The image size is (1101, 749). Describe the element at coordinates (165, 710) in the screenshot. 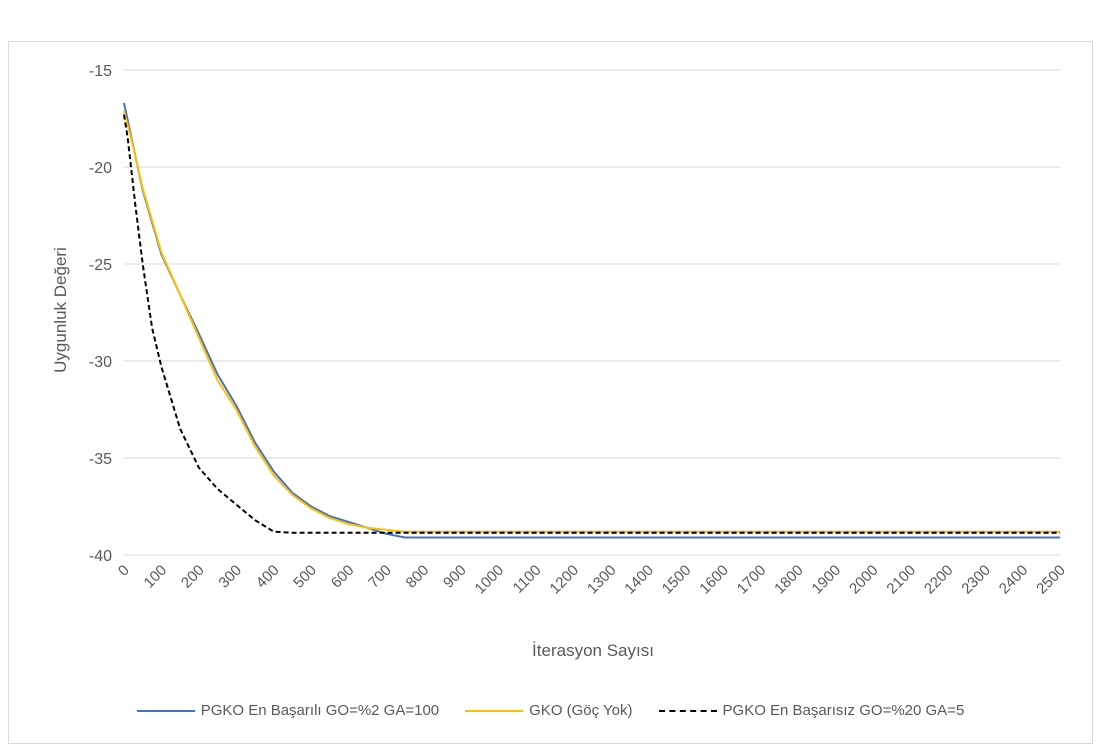

I see `legend-swatch-best` at that location.